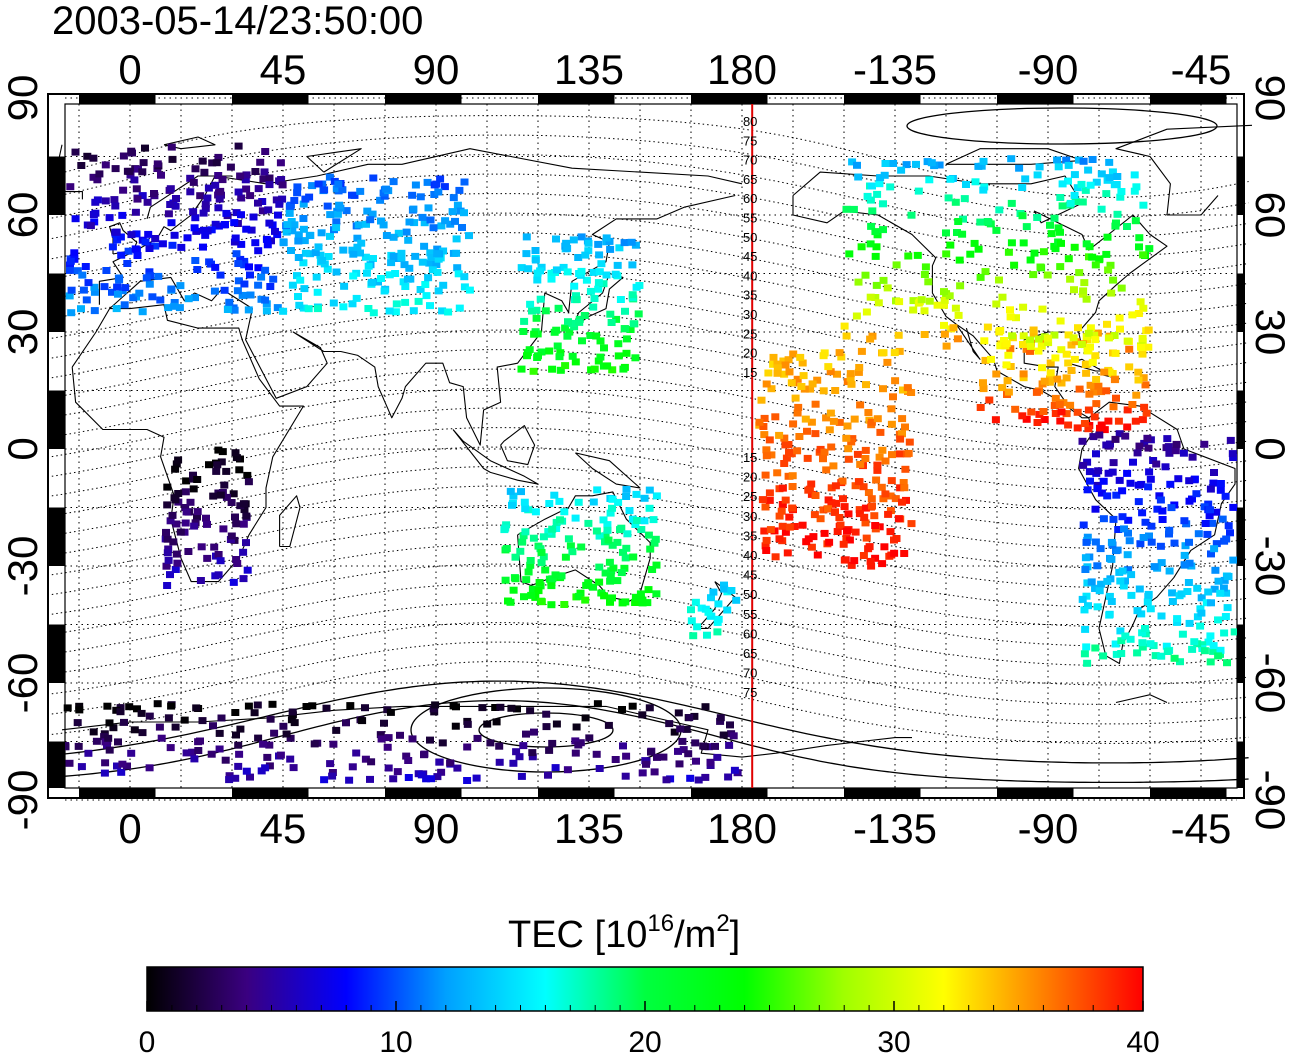 The image size is (1292, 1057). I want to click on meridian-label: 45, so click(750, 575).